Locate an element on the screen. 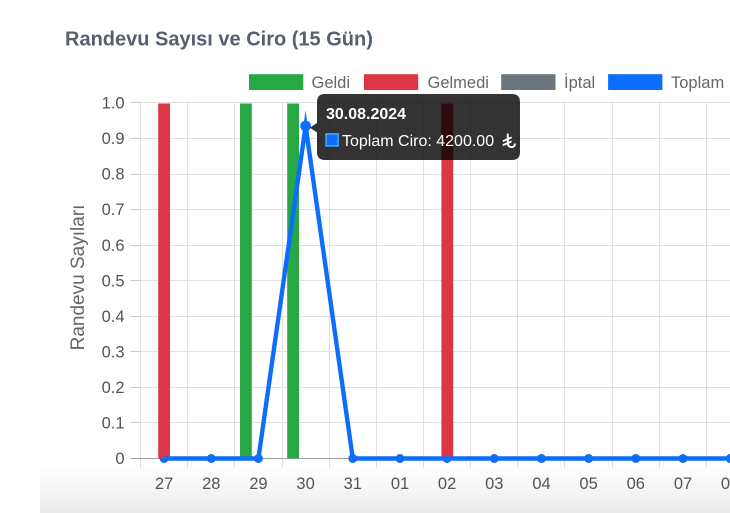 This screenshot has height=513, width=730. svg-text: 0.4 is located at coordinates (113, 317).